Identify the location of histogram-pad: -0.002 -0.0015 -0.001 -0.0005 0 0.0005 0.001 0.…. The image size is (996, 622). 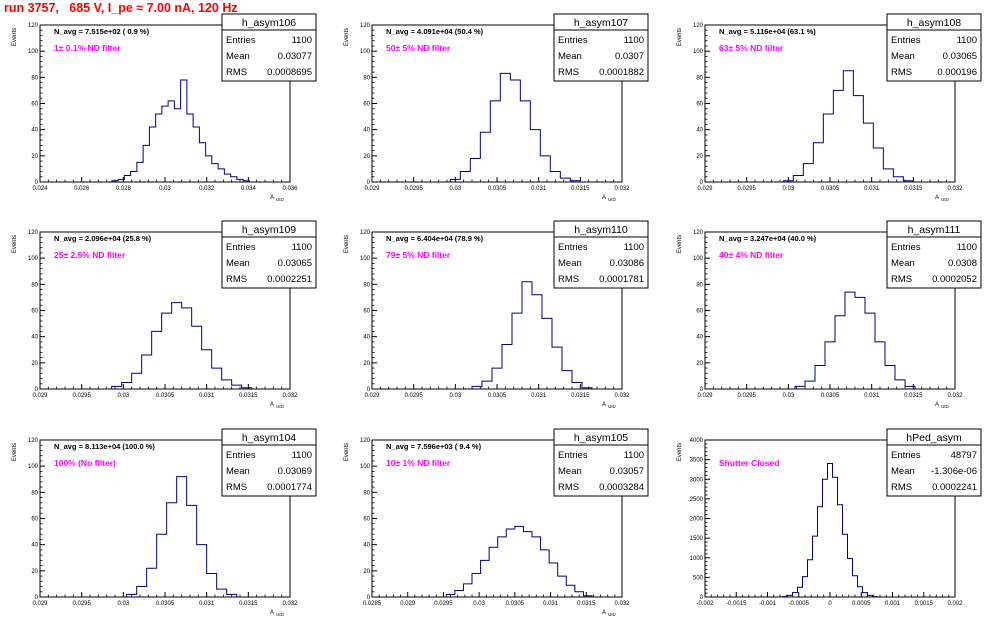
(829, 517).